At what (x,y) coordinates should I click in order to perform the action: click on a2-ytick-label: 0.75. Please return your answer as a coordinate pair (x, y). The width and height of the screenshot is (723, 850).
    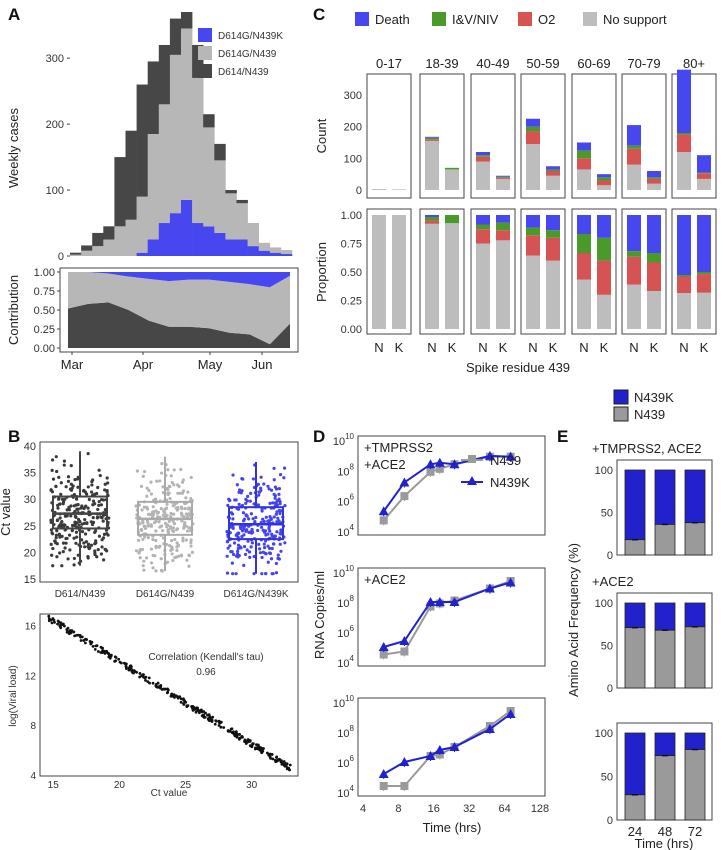
    Looking at the image, I should click on (44, 292).